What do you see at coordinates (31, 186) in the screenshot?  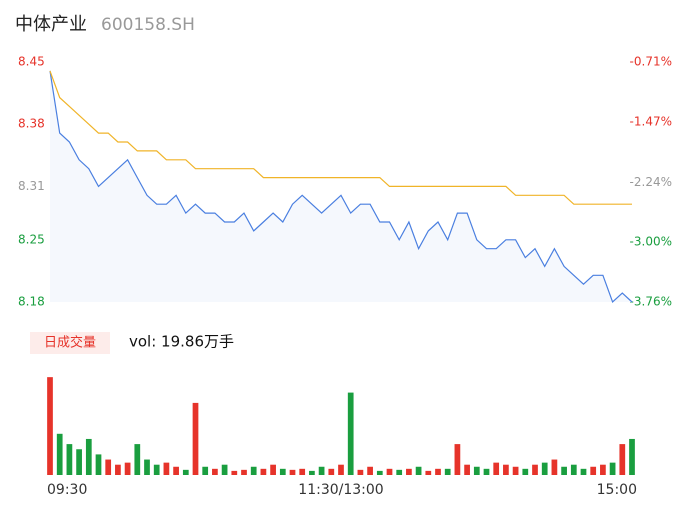 I see `y-tick-label: 8.31` at bounding box center [31, 186].